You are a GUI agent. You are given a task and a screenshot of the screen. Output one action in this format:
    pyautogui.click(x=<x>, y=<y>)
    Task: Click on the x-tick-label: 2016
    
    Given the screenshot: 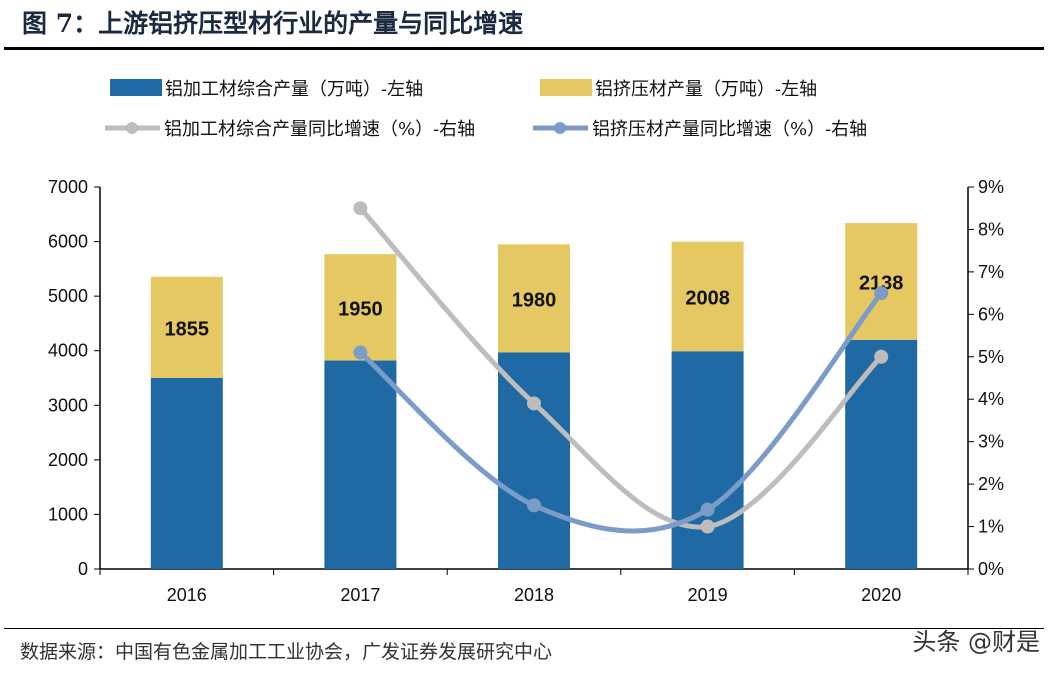 What is the action you would take?
    pyautogui.click(x=187, y=595)
    